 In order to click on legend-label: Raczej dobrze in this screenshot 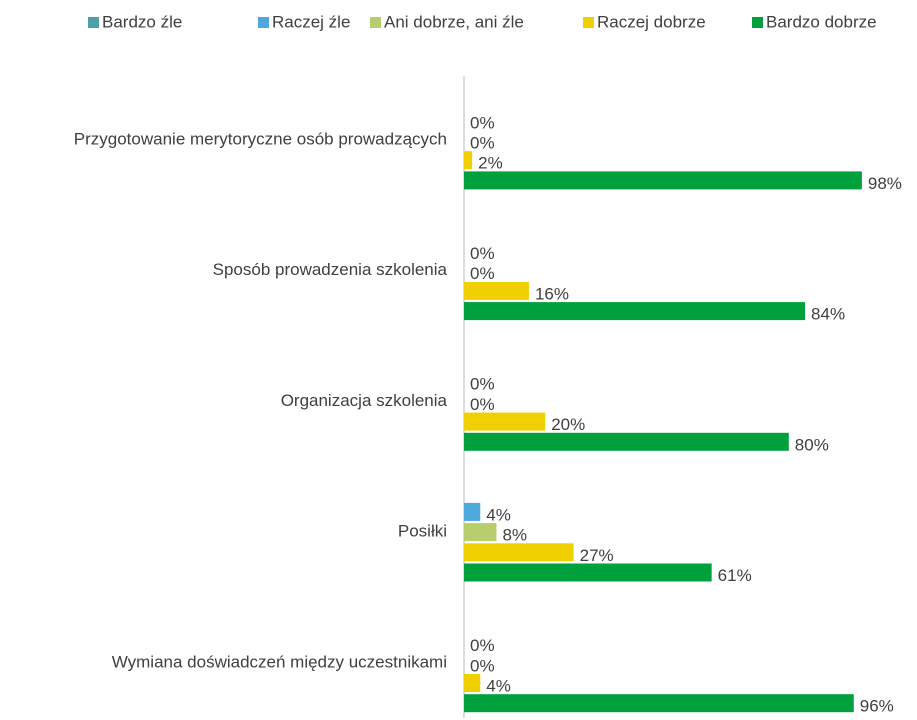, I will do `click(651, 21)`.